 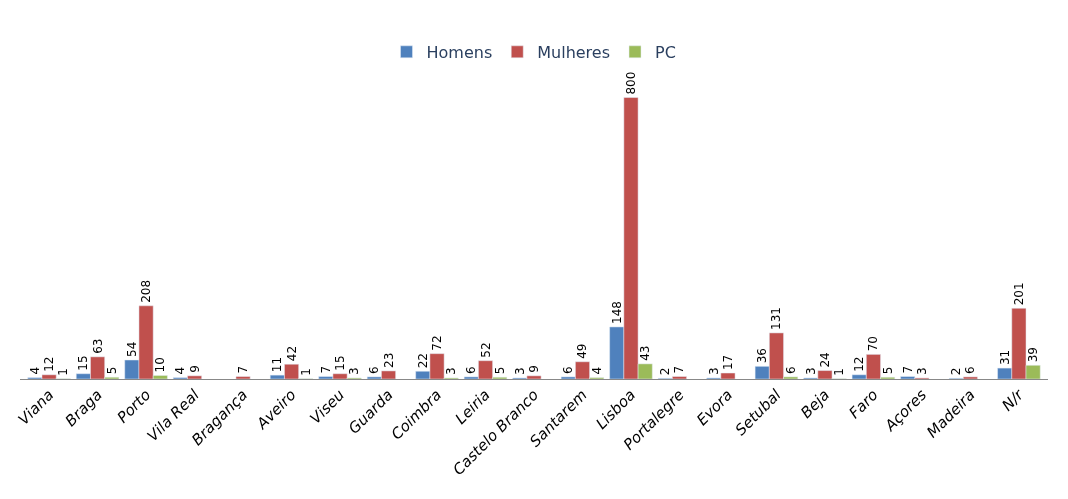 What do you see at coordinates (873, 344) in the screenshot?
I see `data-label: 70` at bounding box center [873, 344].